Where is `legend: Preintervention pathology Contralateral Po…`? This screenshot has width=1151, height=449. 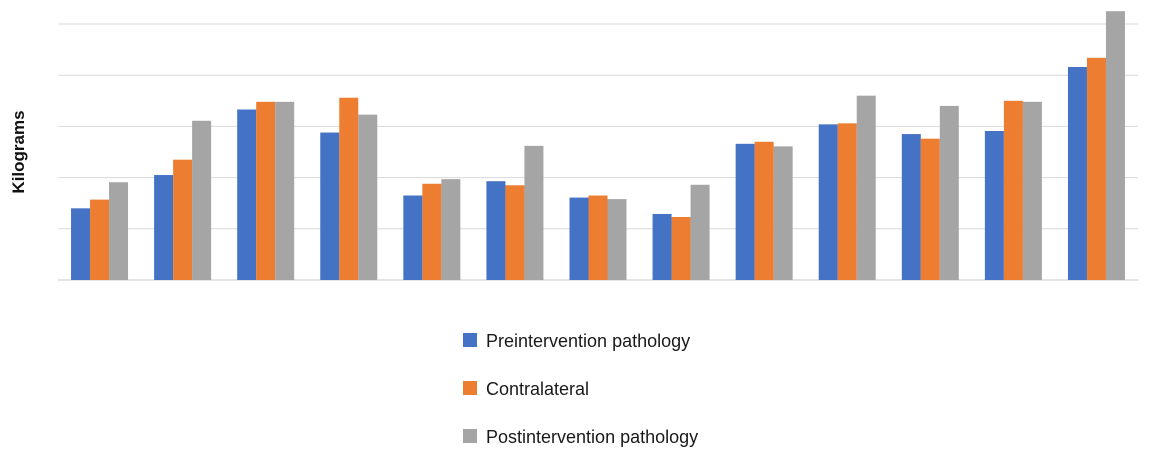
legend: Preintervention pathology Contralateral Po… is located at coordinates (580, 389).